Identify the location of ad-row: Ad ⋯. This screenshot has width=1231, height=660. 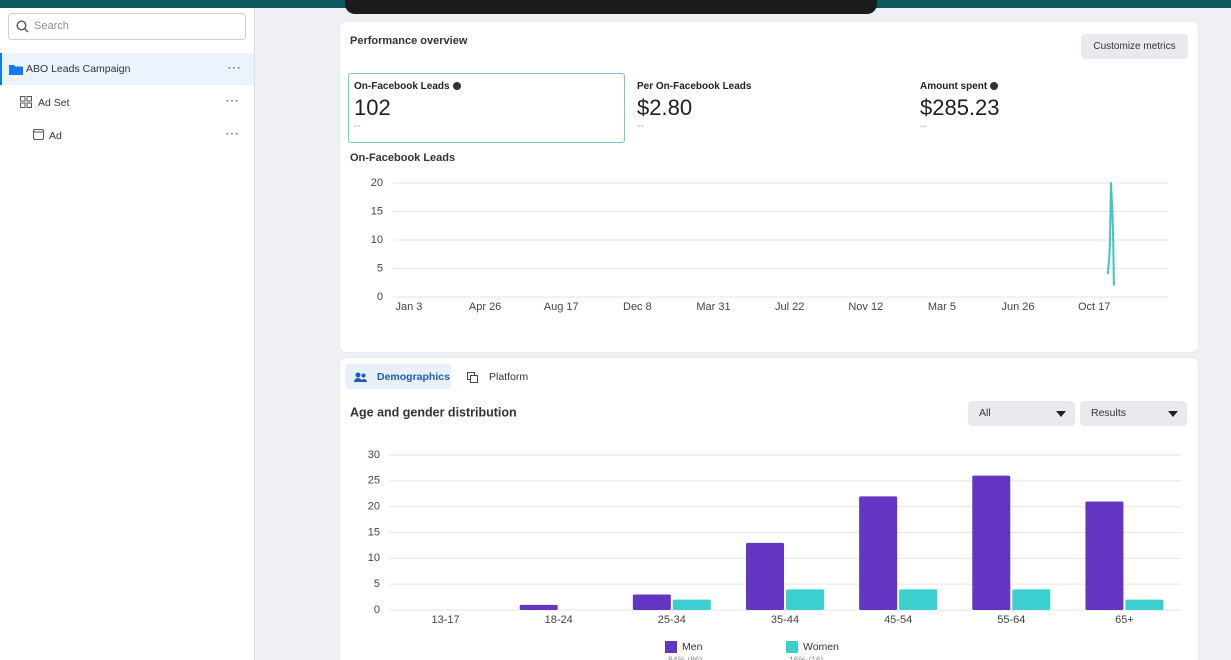
(127, 135).